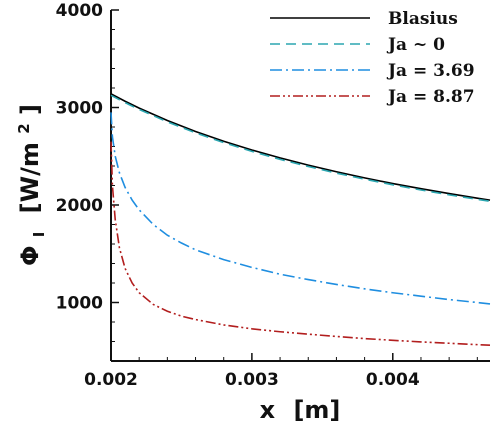 The height and width of the screenshot is (428, 491). What do you see at coordinates (393, 380) in the screenshot?
I see `x-tick-label: 0.004` at bounding box center [393, 380].